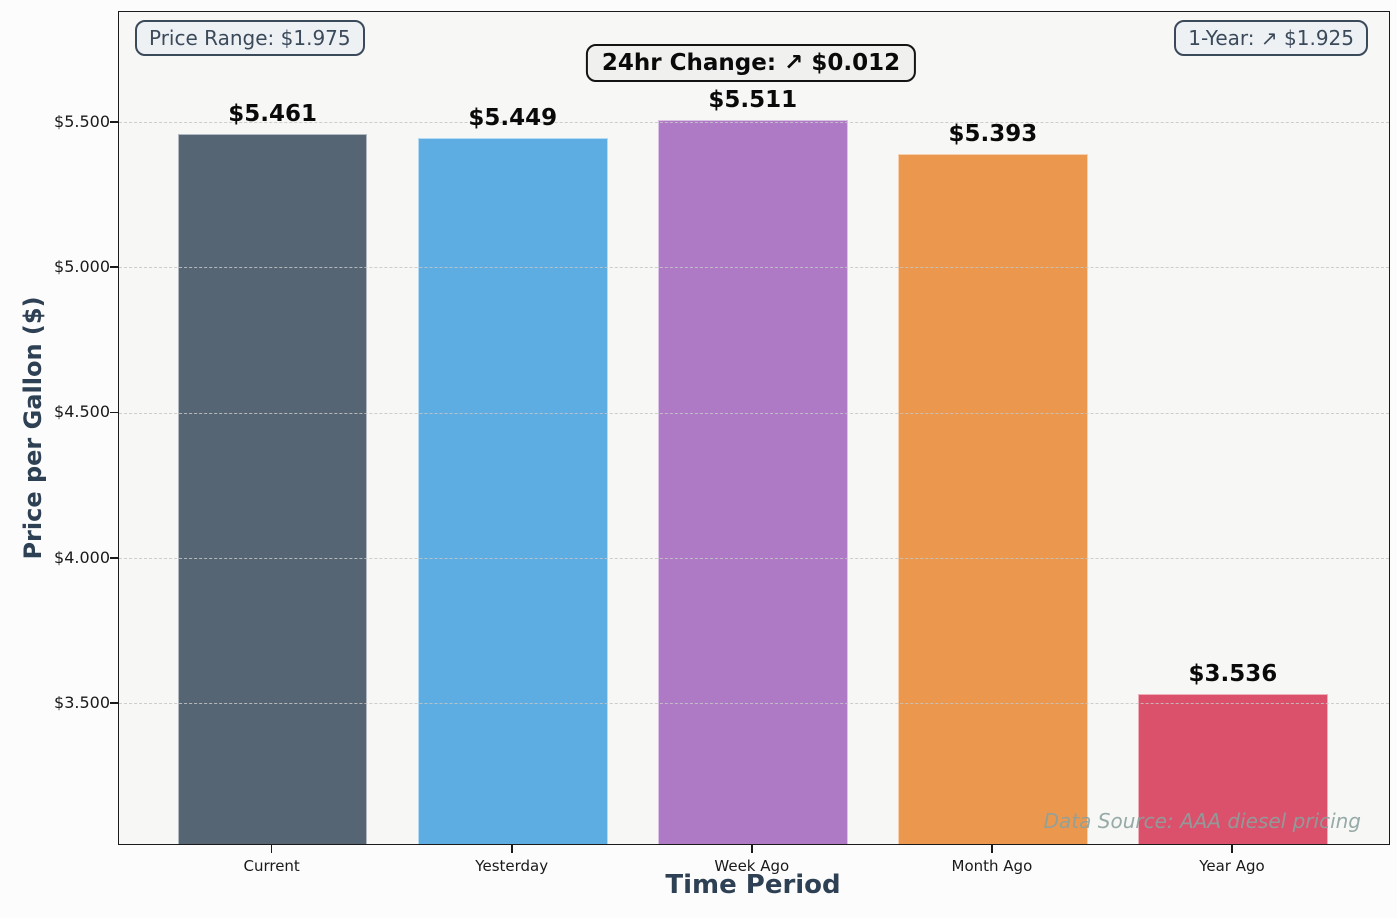  Describe the element at coordinates (82, 267) in the screenshot. I see `y-tick-label: $5.000` at that location.